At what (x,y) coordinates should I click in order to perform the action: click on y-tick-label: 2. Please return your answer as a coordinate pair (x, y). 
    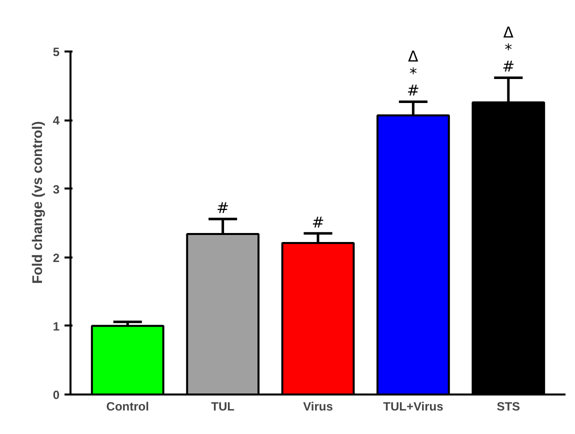
    Looking at the image, I should click on (56, 257).